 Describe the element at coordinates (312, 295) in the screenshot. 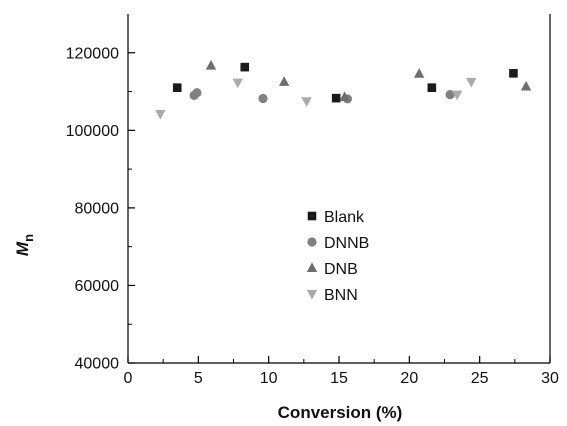

I see `legend-marker-bnn` at that location.